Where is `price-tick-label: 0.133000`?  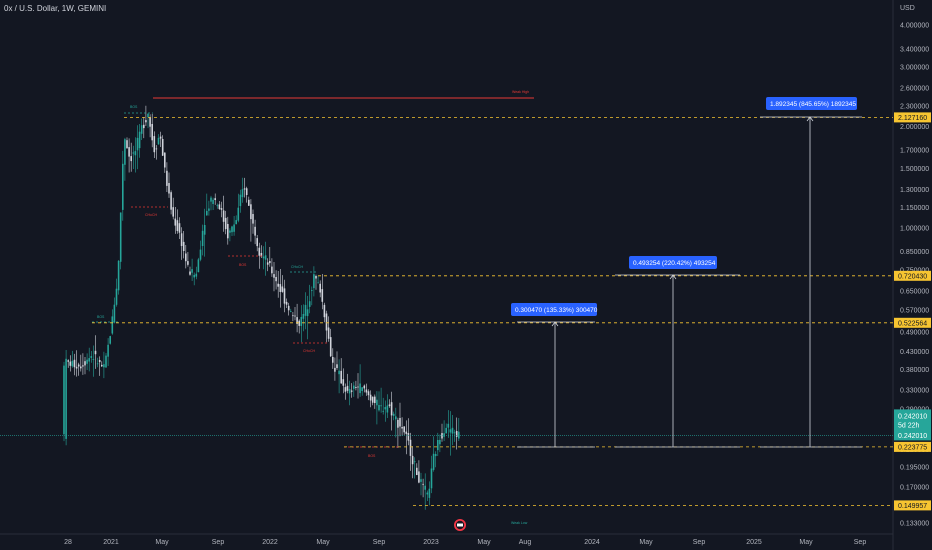
price-tick-label: 0.133000 is located at coordinates (914, 524).